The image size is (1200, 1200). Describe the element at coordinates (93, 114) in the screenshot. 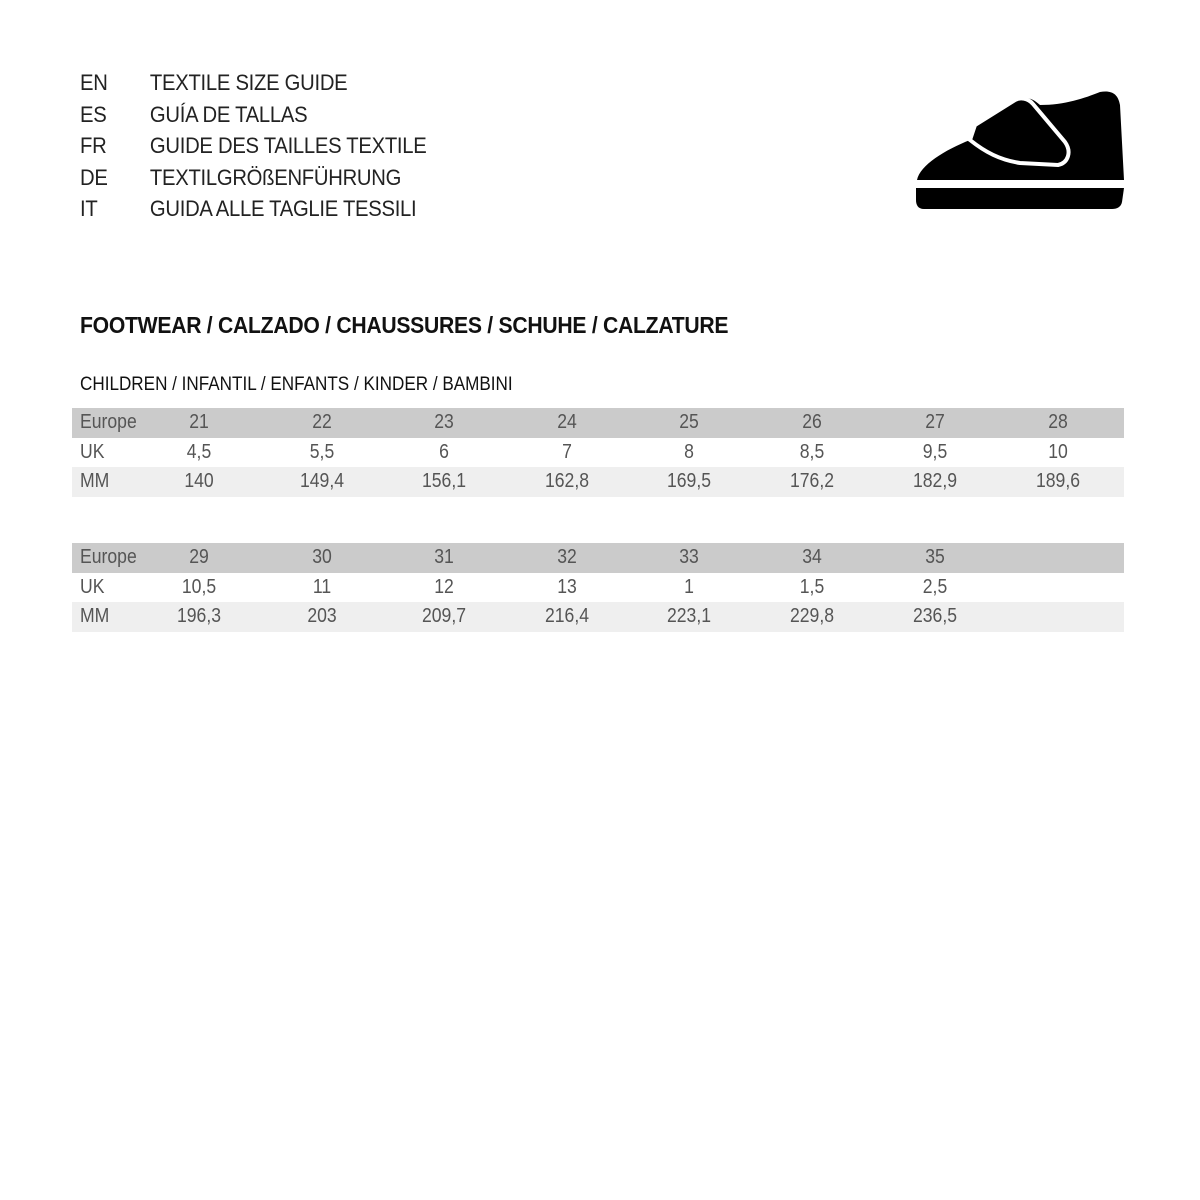

I see `language-code: ES` at that location.